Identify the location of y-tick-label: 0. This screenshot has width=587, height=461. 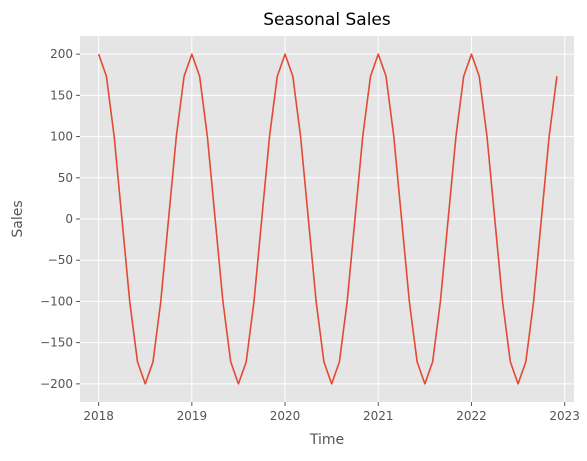
(69, 219).